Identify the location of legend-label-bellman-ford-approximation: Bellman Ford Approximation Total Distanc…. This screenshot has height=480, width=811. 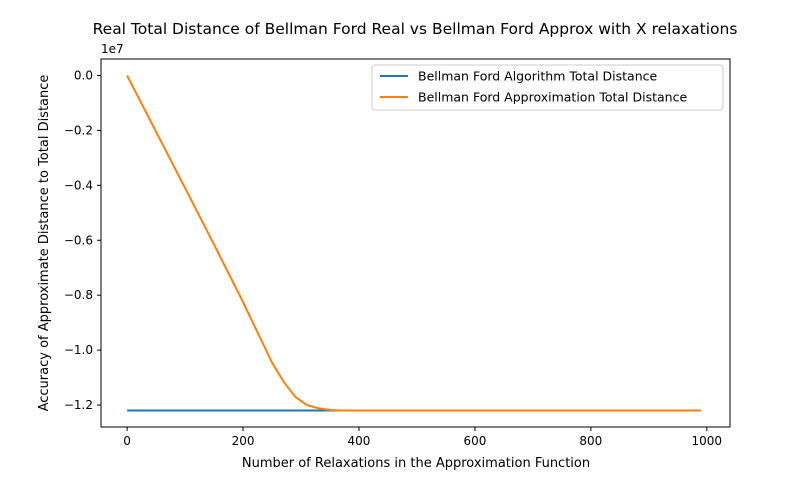
(552, 97).